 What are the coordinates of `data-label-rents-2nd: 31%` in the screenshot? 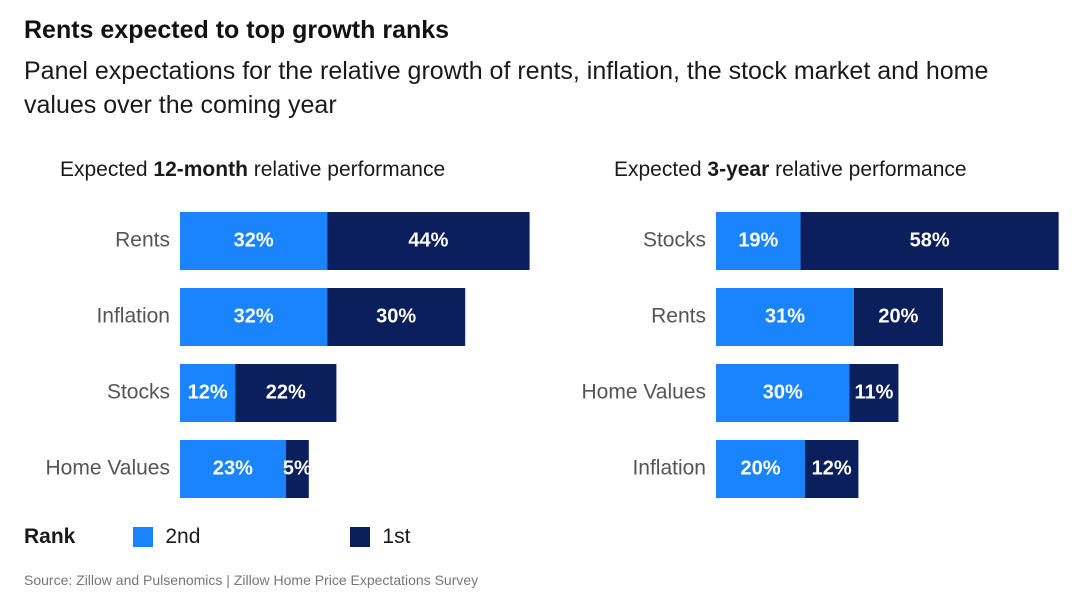 It's located at (785, 316).